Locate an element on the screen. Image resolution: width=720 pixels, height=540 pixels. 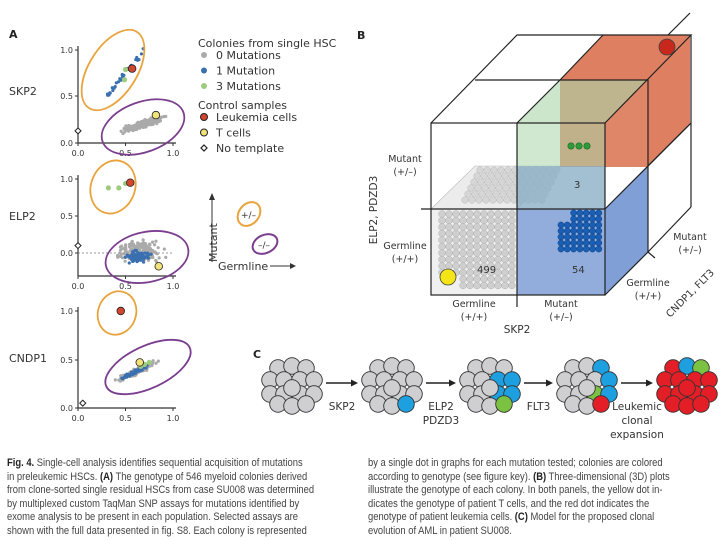
count-skp2-only: 54 is located at coordinates (578, 270).